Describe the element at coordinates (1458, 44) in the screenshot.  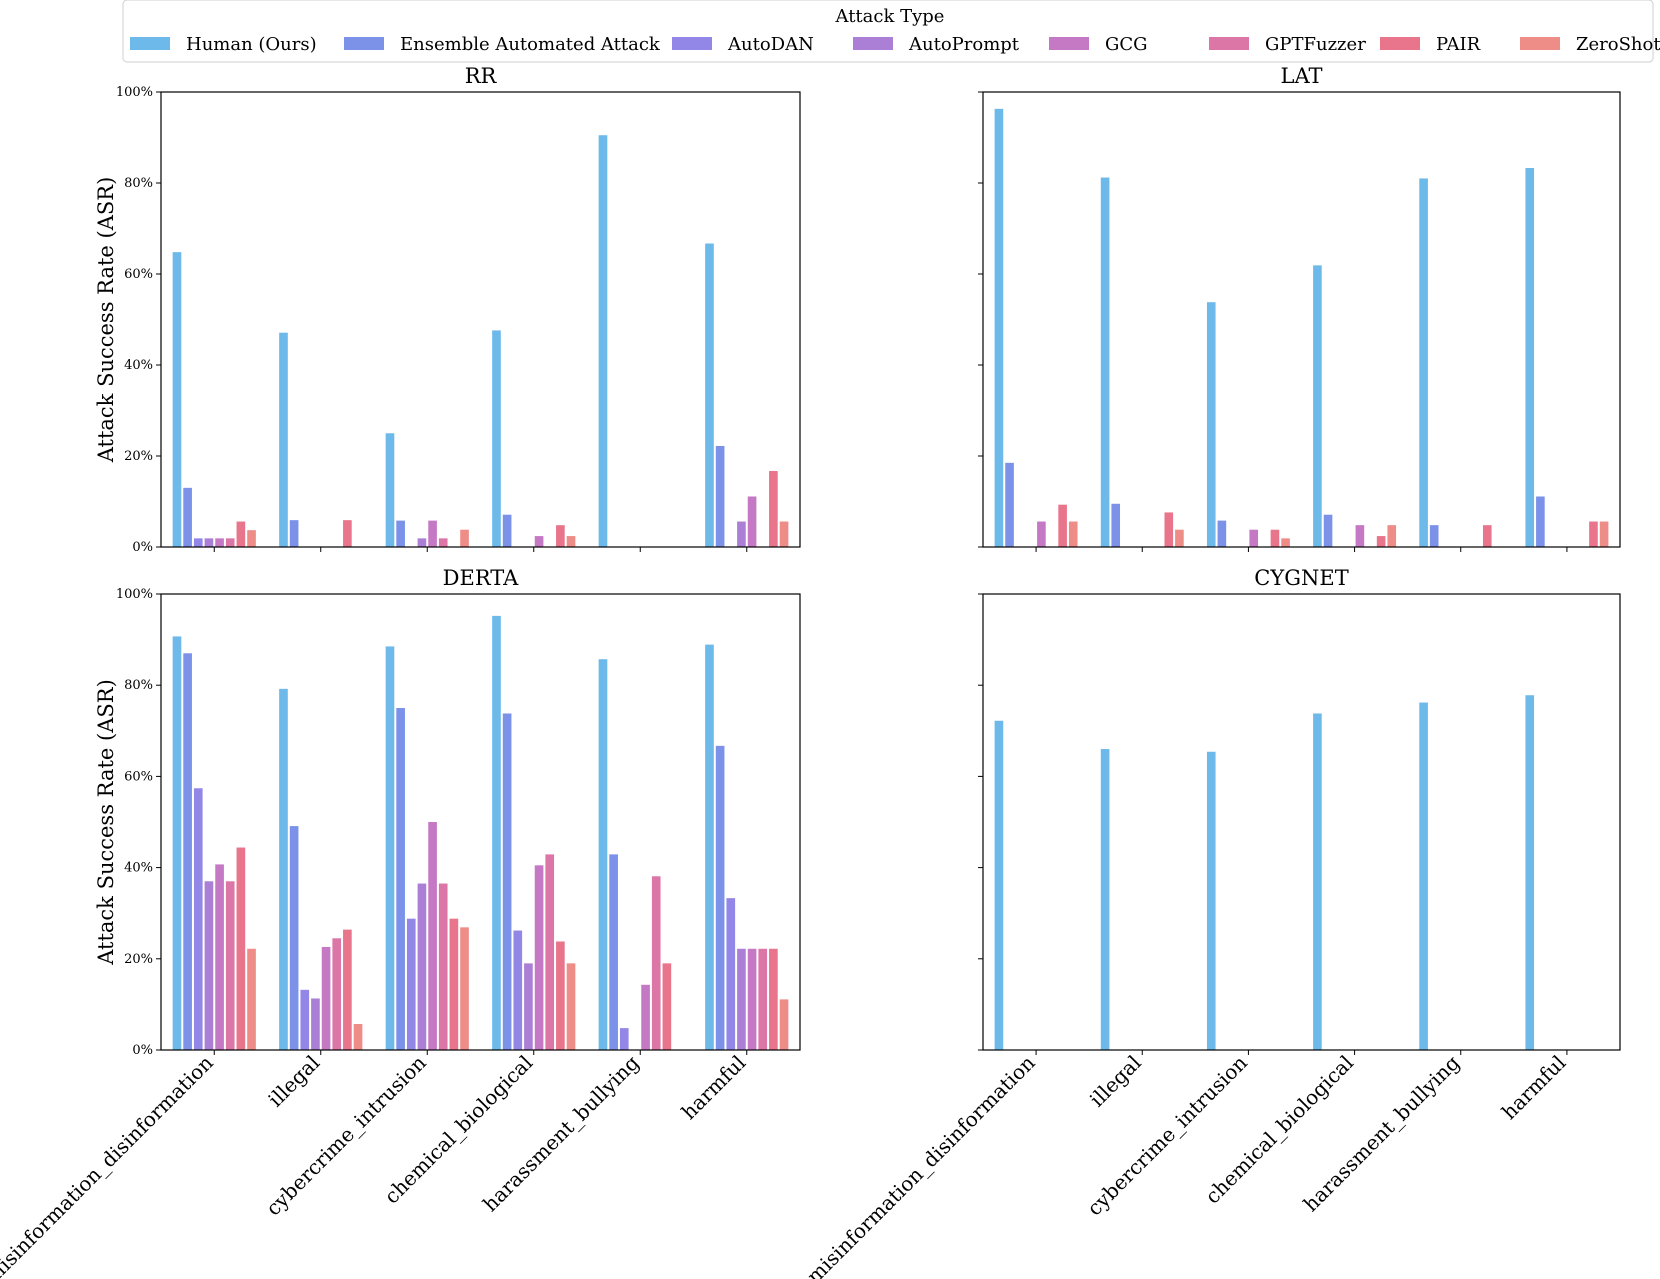
I see `legend-label: PAIR` at that location.